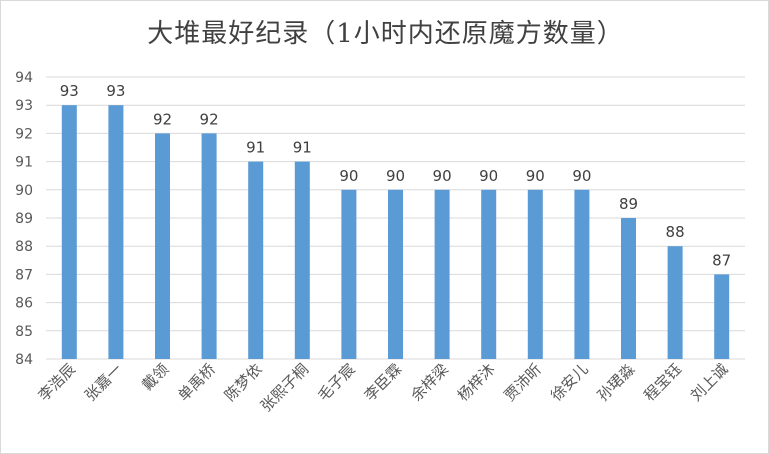 This screenshot has height=454, width=769. I want to click on x-tick-label: 张嘉一, so click(103, 382).